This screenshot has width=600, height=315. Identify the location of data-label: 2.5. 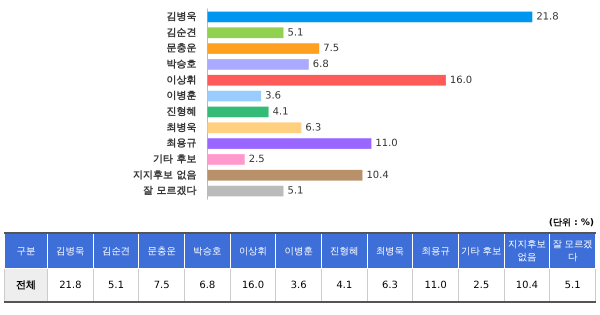
(256, 160).